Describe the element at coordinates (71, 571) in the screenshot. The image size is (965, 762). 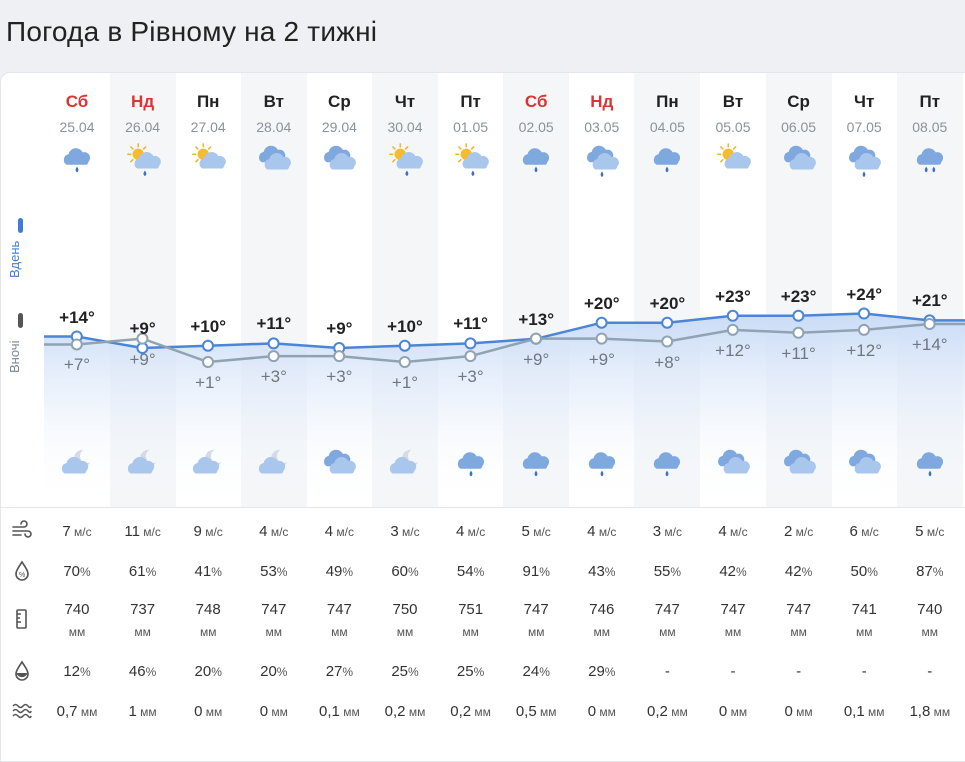
I see `value: 70` at that location.